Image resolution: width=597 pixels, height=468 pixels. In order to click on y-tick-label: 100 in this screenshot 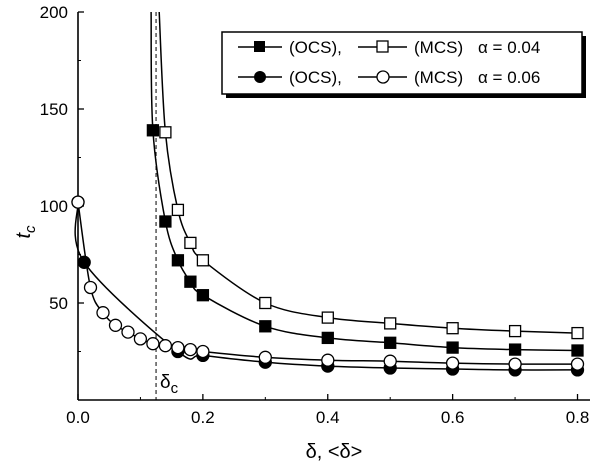, I will do `click(54, 206)`.